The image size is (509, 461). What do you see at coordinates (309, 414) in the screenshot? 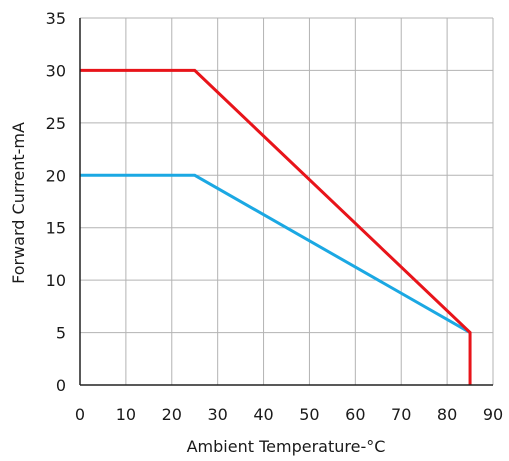
I see `x-tick-label: 50` at bounding box center [309, 414].